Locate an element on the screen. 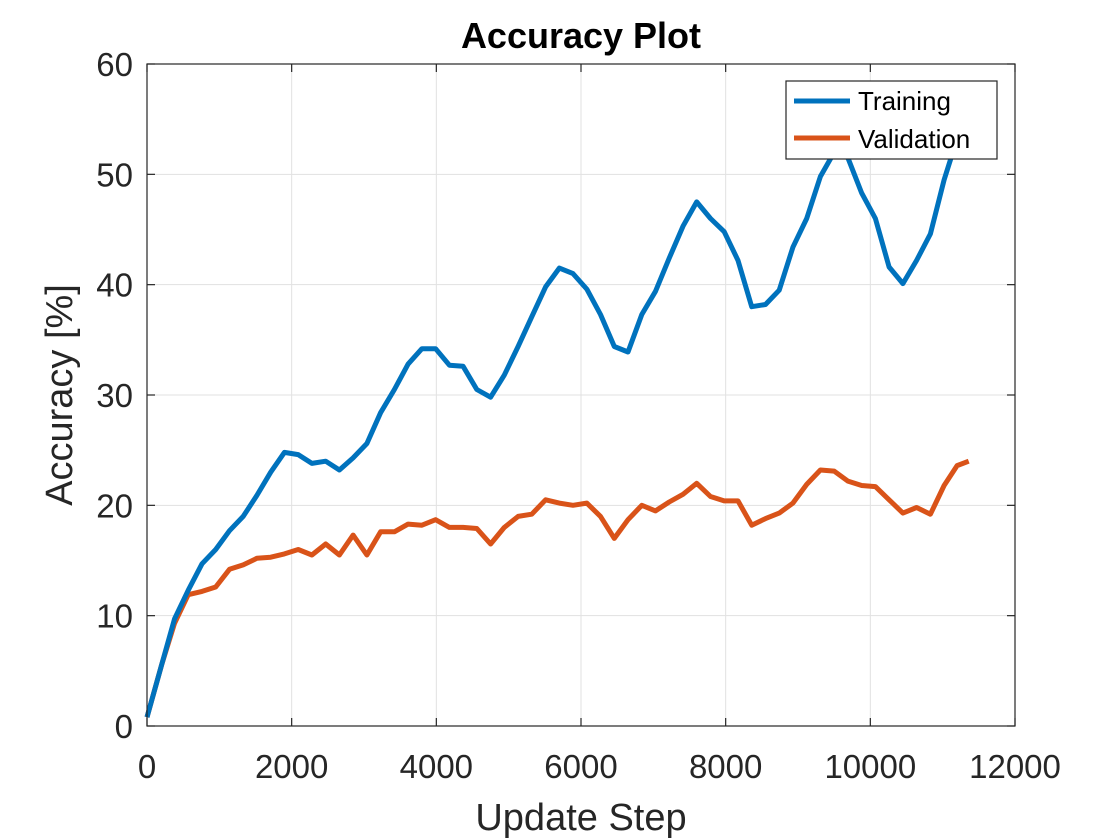 This screenshot has height=840, width=1120. y-tick-label: 50 is located at coordinates (114, 174).